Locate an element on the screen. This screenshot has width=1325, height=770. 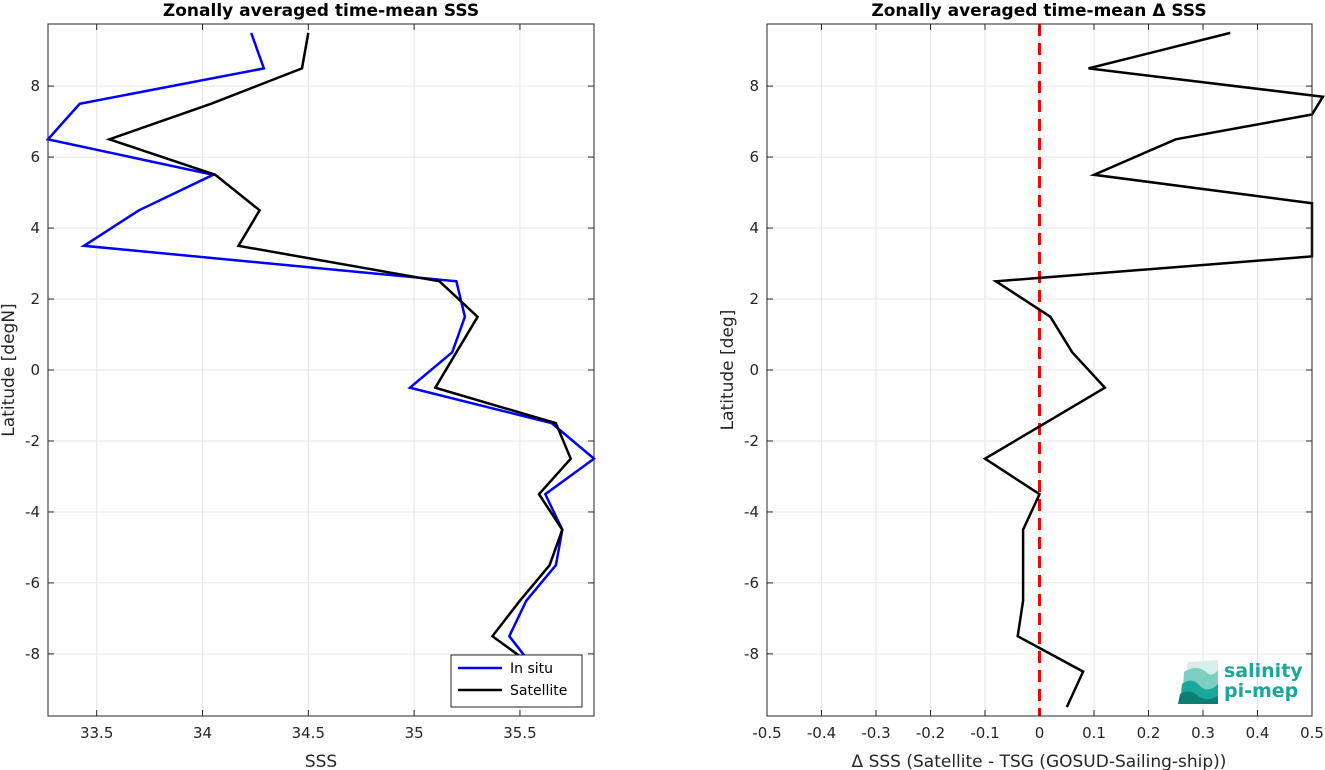
sss-x-tick-label: 33.5 is located at coordinates (96, 733).